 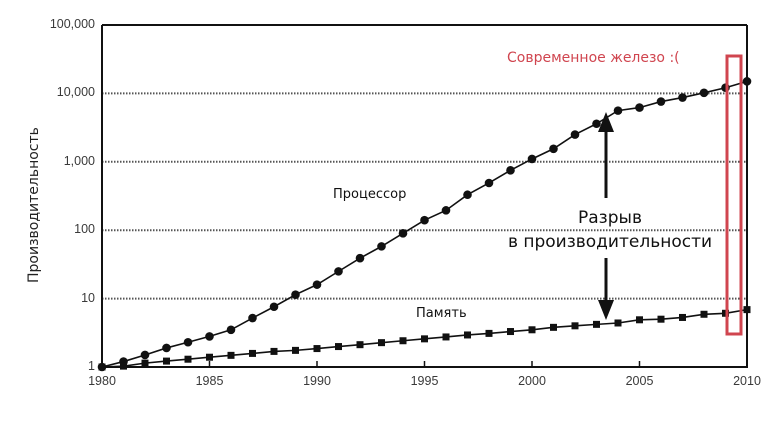 I want to click on x-tick-label: 1980, so click(x=102, y=381).